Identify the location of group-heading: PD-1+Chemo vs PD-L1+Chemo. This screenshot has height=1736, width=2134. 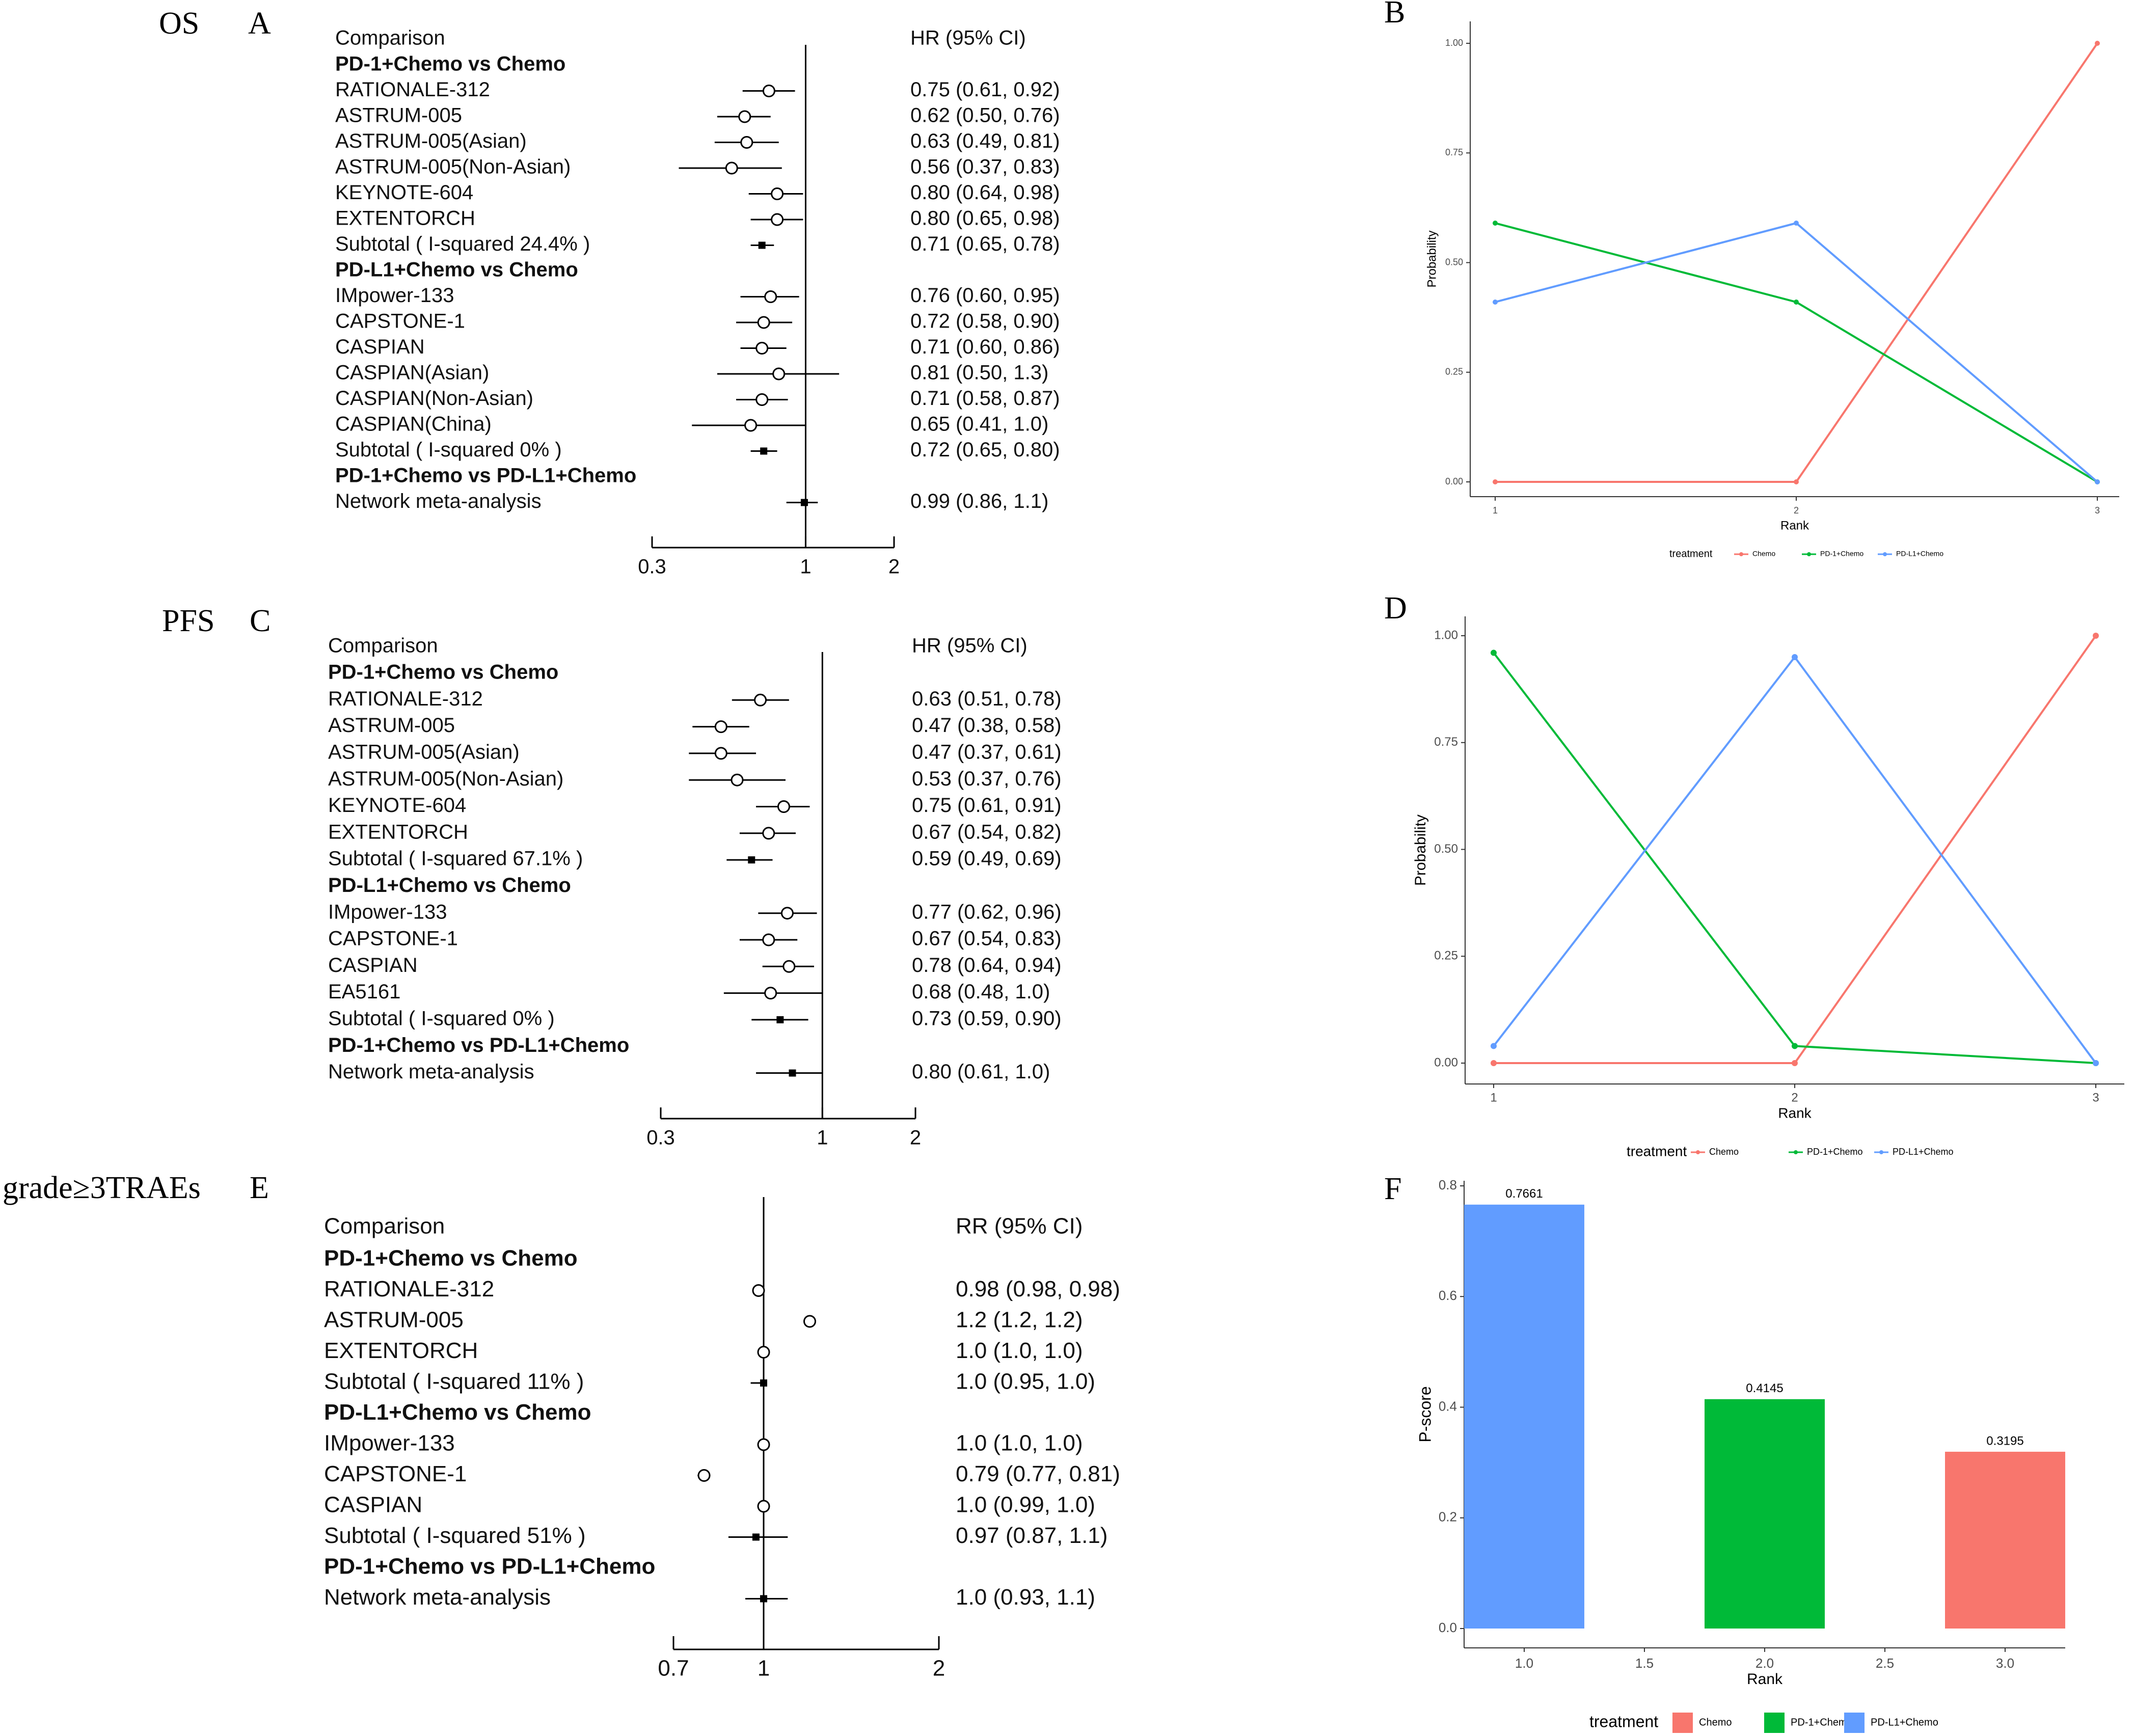
(489, 1566).